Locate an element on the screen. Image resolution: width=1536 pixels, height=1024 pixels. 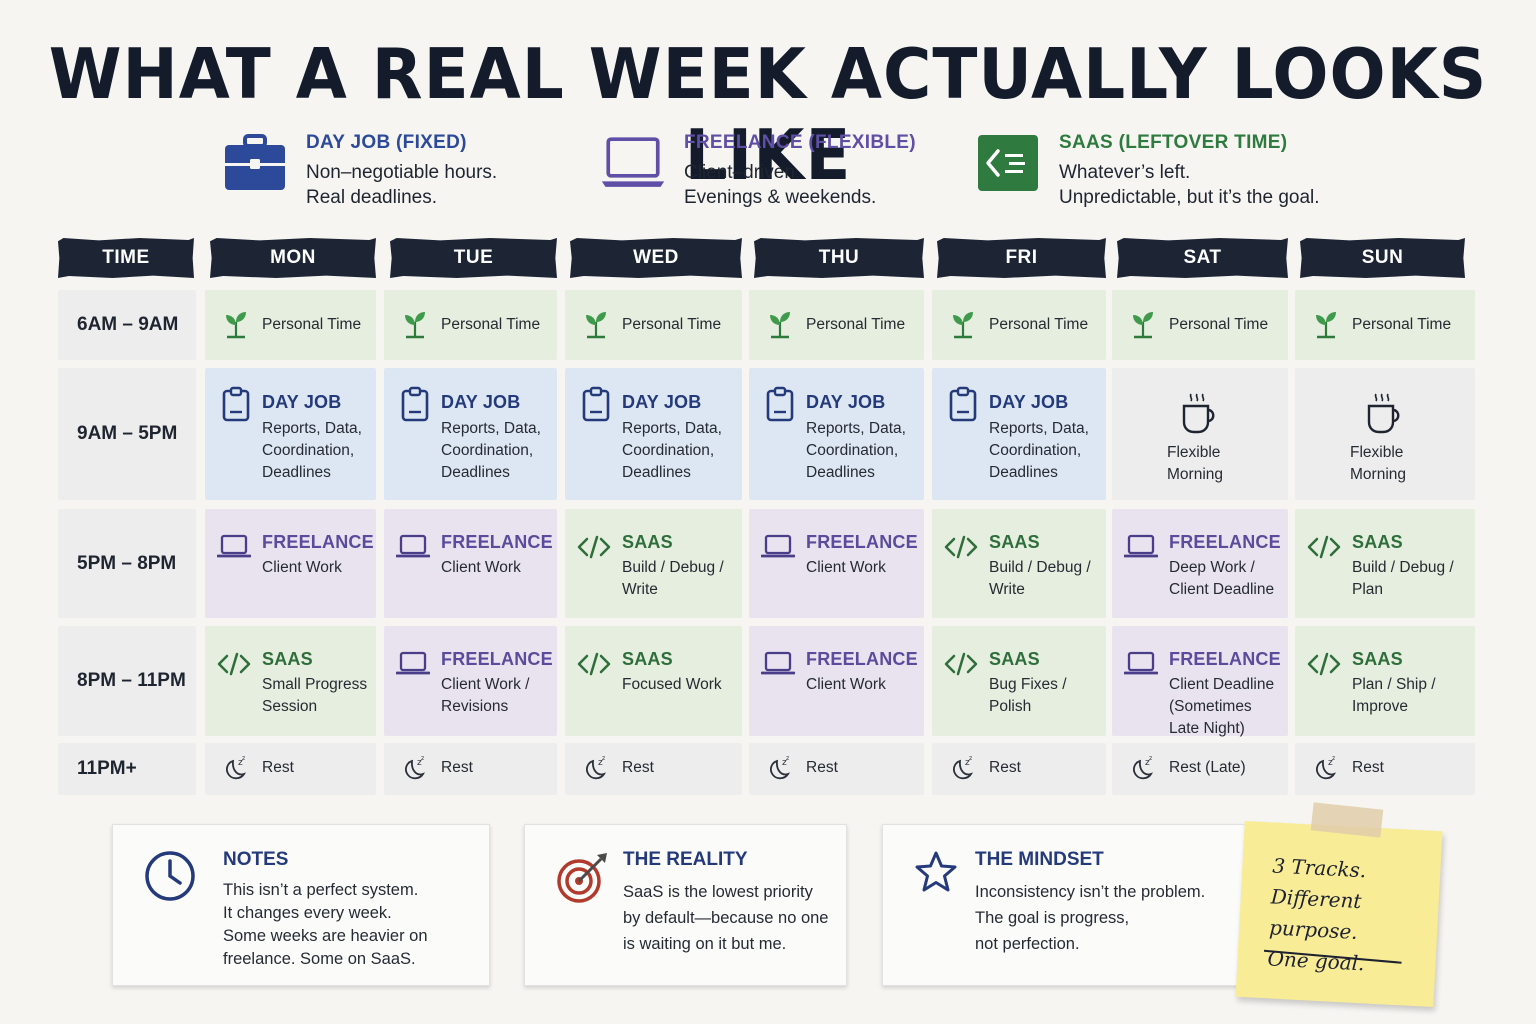
header-day: TUE is located at coordinates (473, 258).